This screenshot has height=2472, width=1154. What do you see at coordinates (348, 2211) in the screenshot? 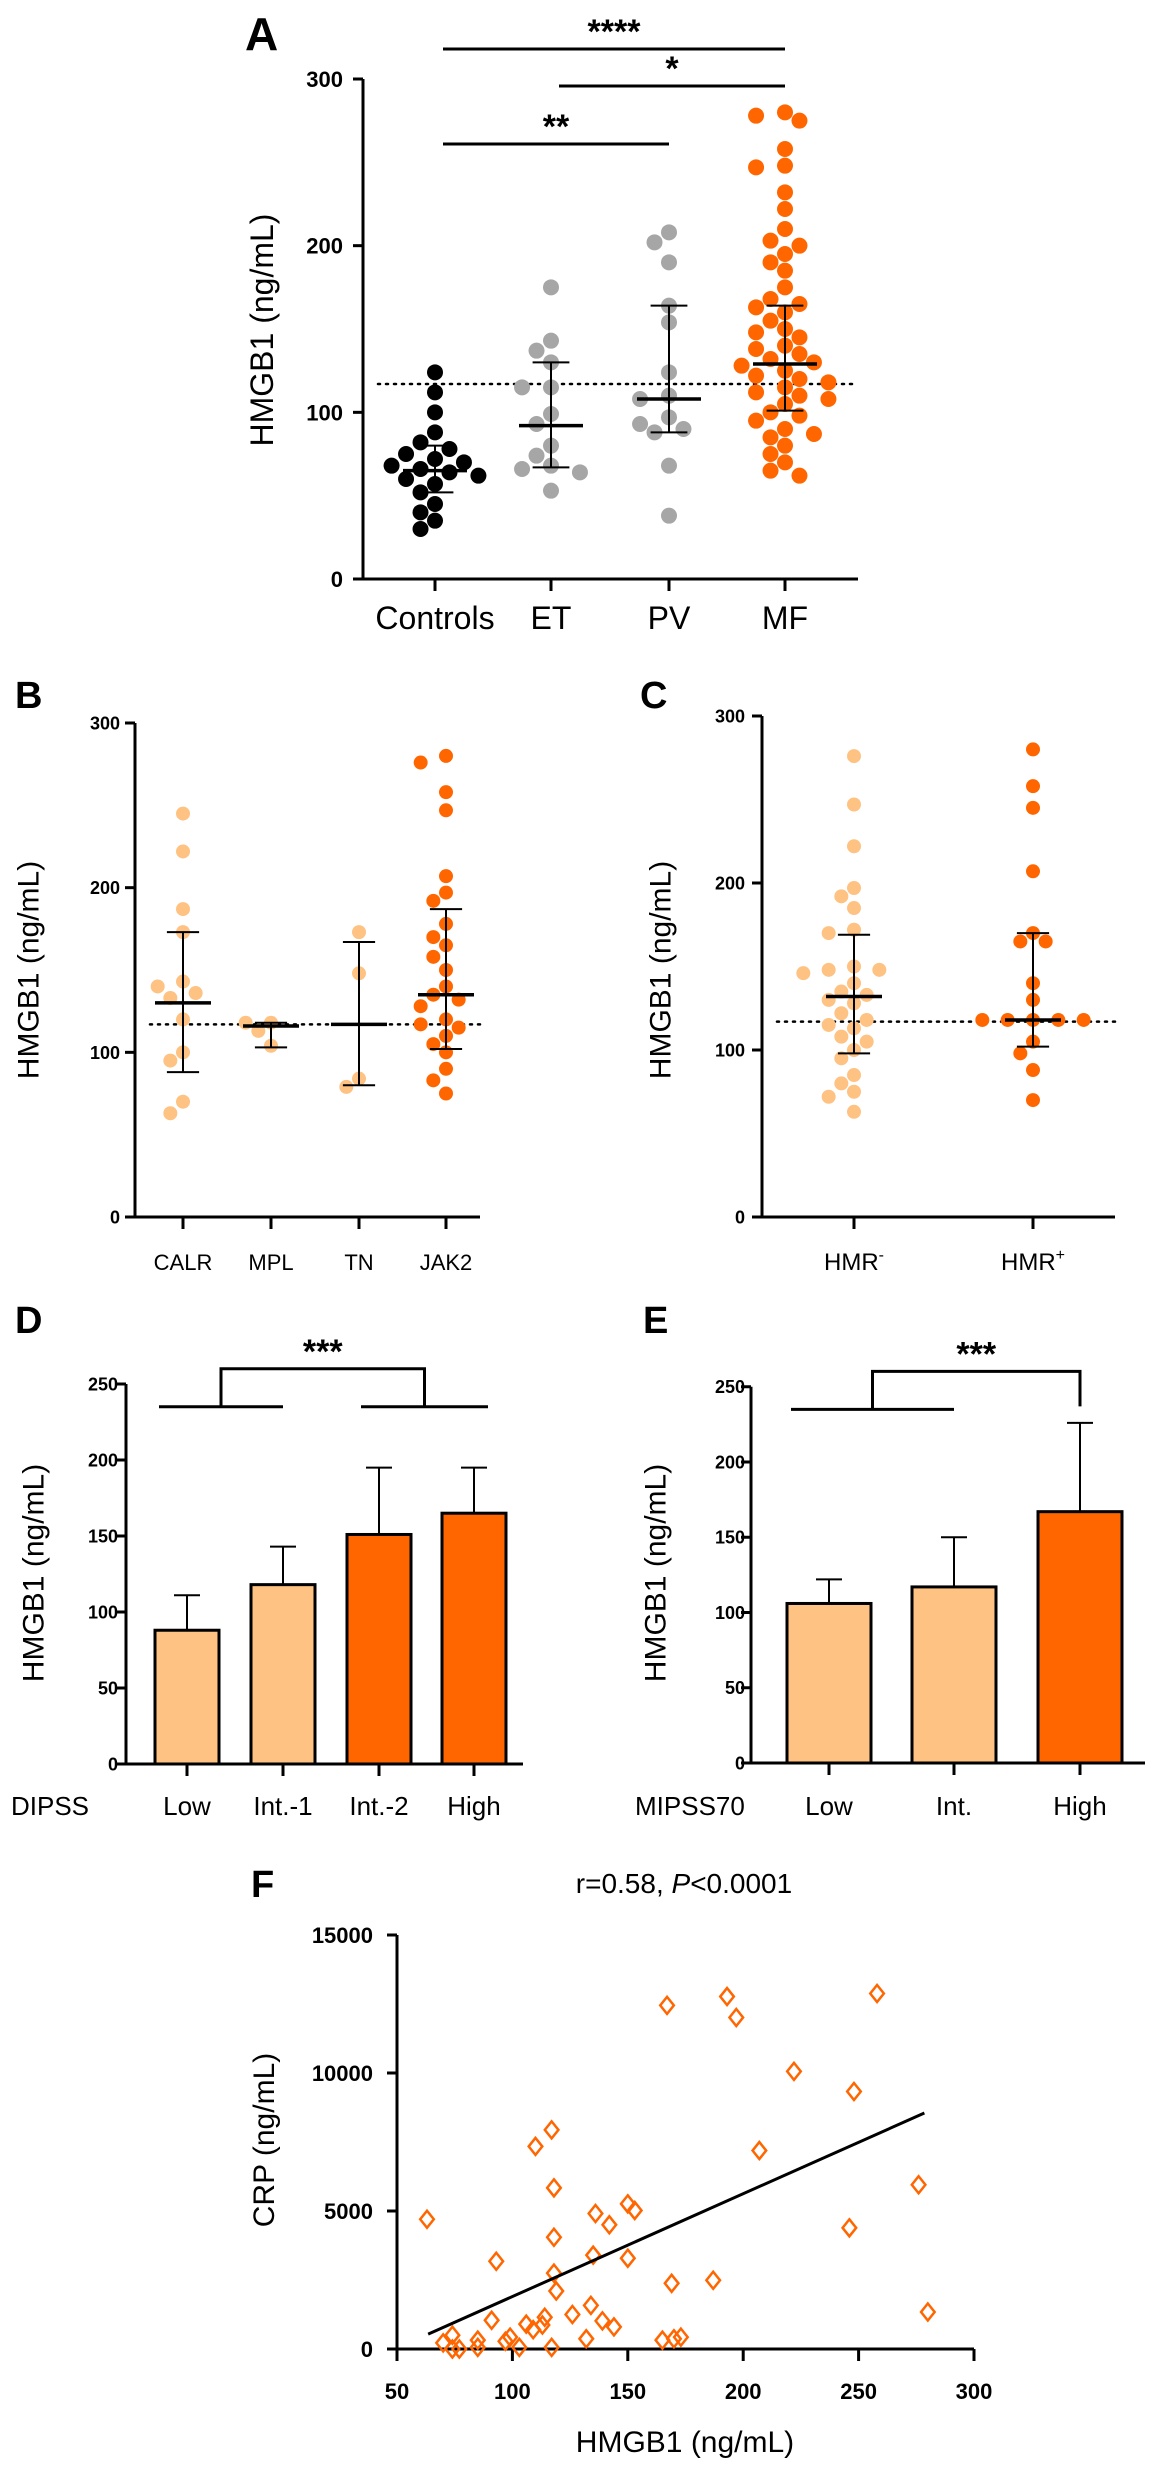
I see `y-tick-label: 5000` at bounding box center [348, 2211].